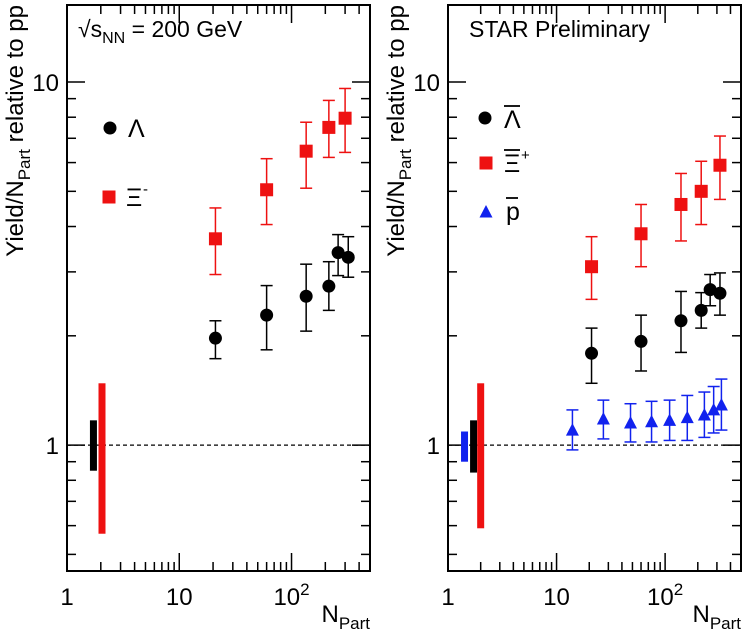 The width and height of the screenshot is (747, 637). What do you see at coordinates (560, 29) in the screenshot?
I see `panel-2-annotation: STAR Preliminary` at bounding box center [560, 29].